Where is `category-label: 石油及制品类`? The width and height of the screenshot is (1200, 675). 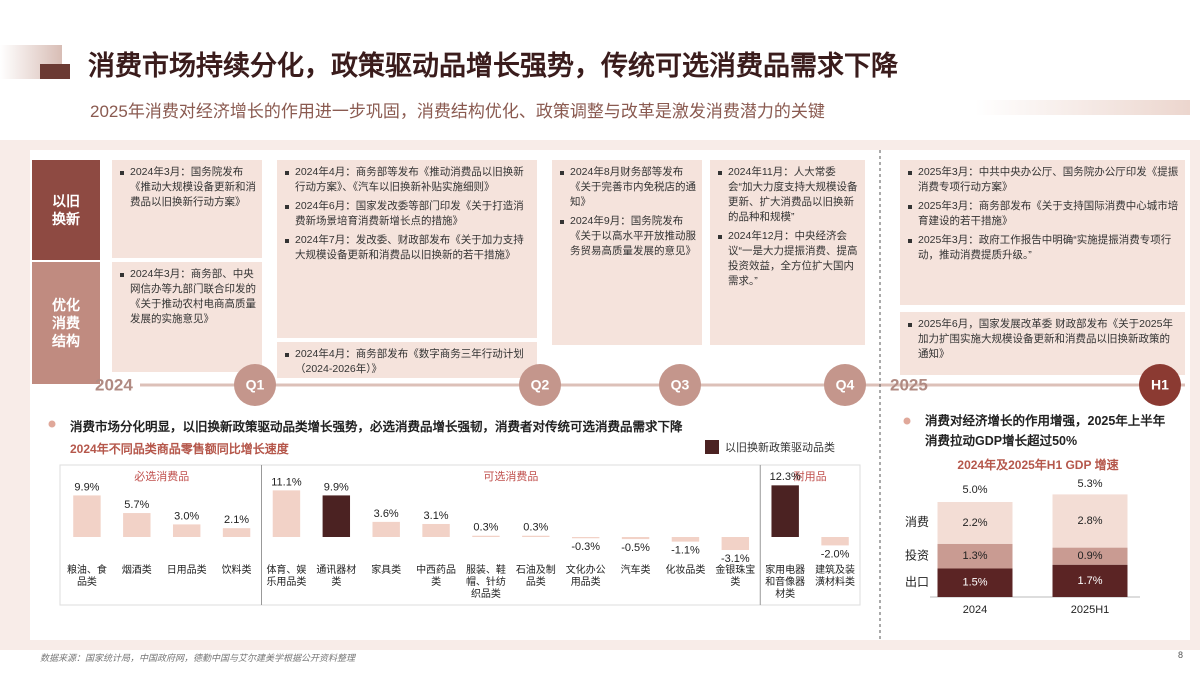 category-label: 石油及制品类 is located at coordinates (536, 575).